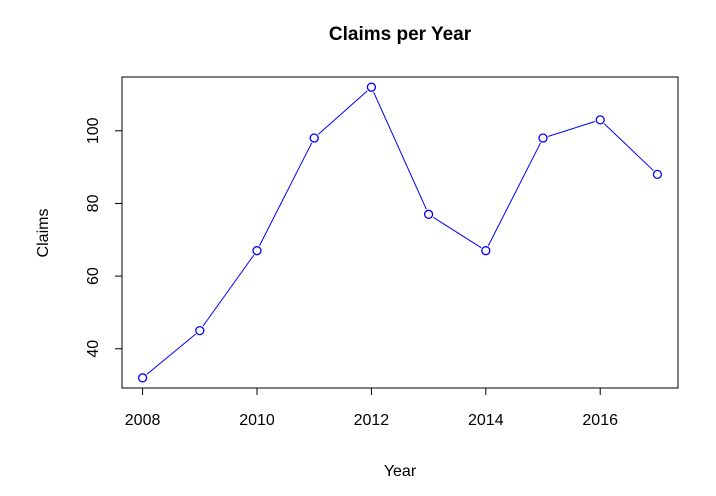  What do you see at coordinates (400, 471) in the screenshot?
I see `x-axis-label: Year` at bounding box center [400, 471].